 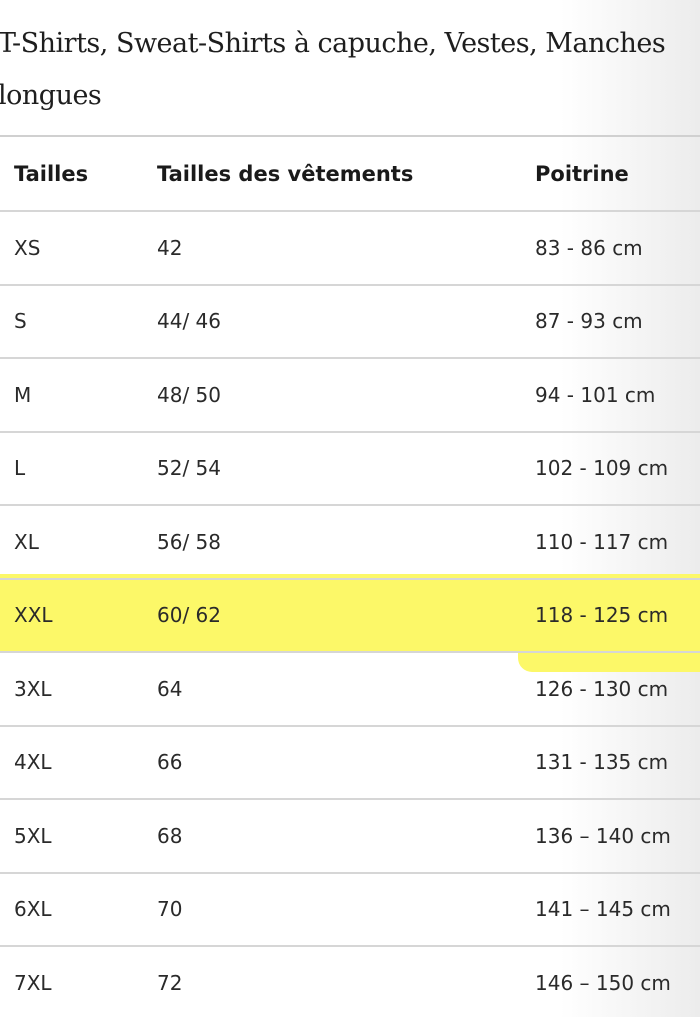 What do you see at coordinates (350, 761) in the screenshot?
I see `table-row: 4XL 66 131 - 135 cm` at bounding box center [350, 761].